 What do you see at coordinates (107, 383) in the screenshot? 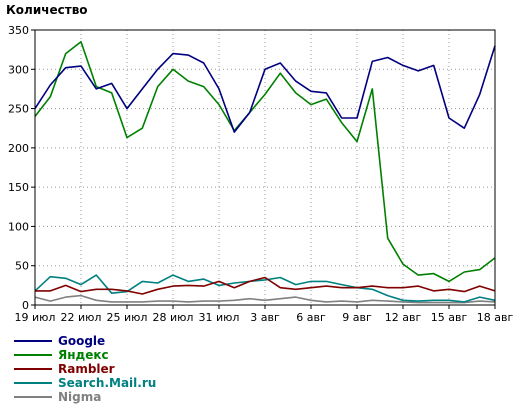
I see `legend-label: Search.Mail.ru` at bounding box center [107, 383].